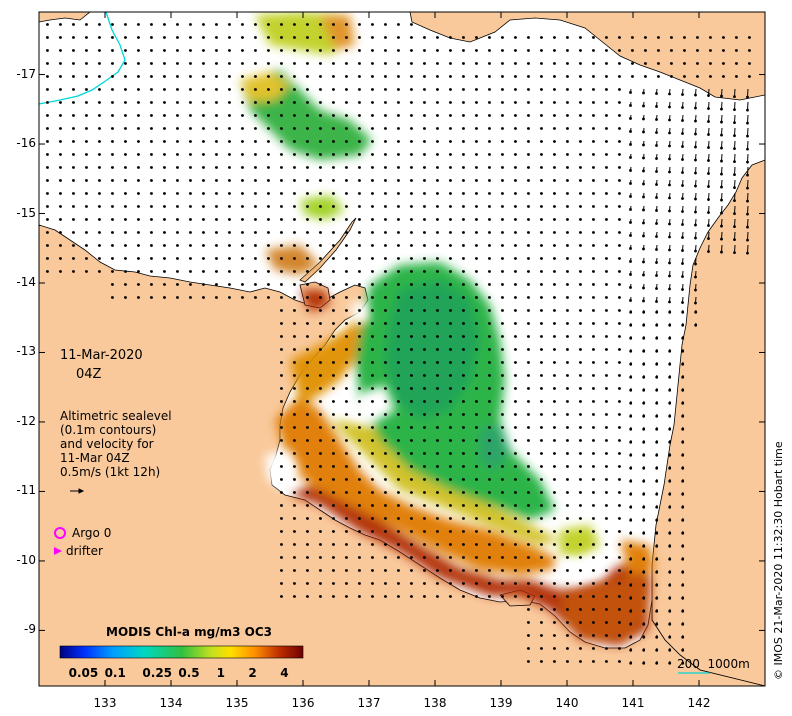 The image size is (792, 716). Describe the element at coordinates (252, 673) in the screenshot. I see `colorbar-tick-label: 2` at that location.